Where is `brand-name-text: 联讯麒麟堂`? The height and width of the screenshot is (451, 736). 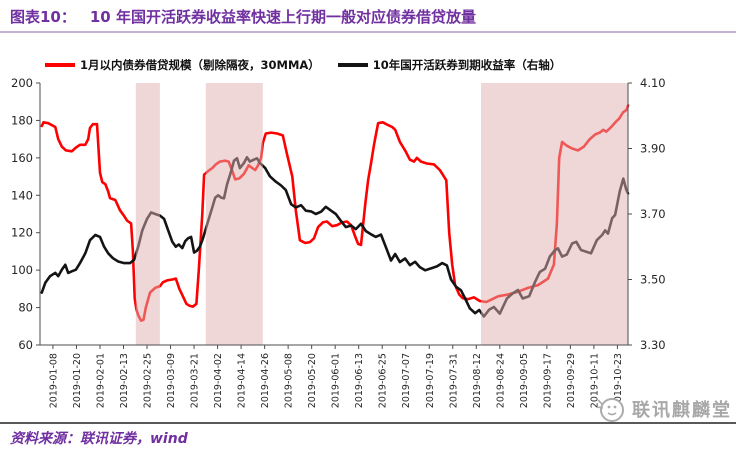 brand-name-text: 联讯麒麟堂 is located at coordinates (682, 410).